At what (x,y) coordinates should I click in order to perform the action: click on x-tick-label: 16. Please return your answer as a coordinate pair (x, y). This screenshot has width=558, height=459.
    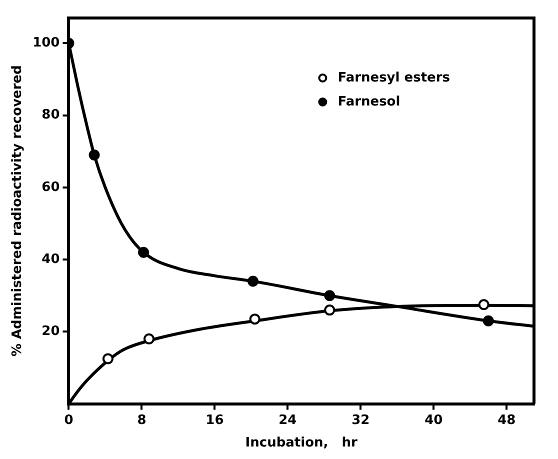
    Looking at the image, I should click on (215, 420).